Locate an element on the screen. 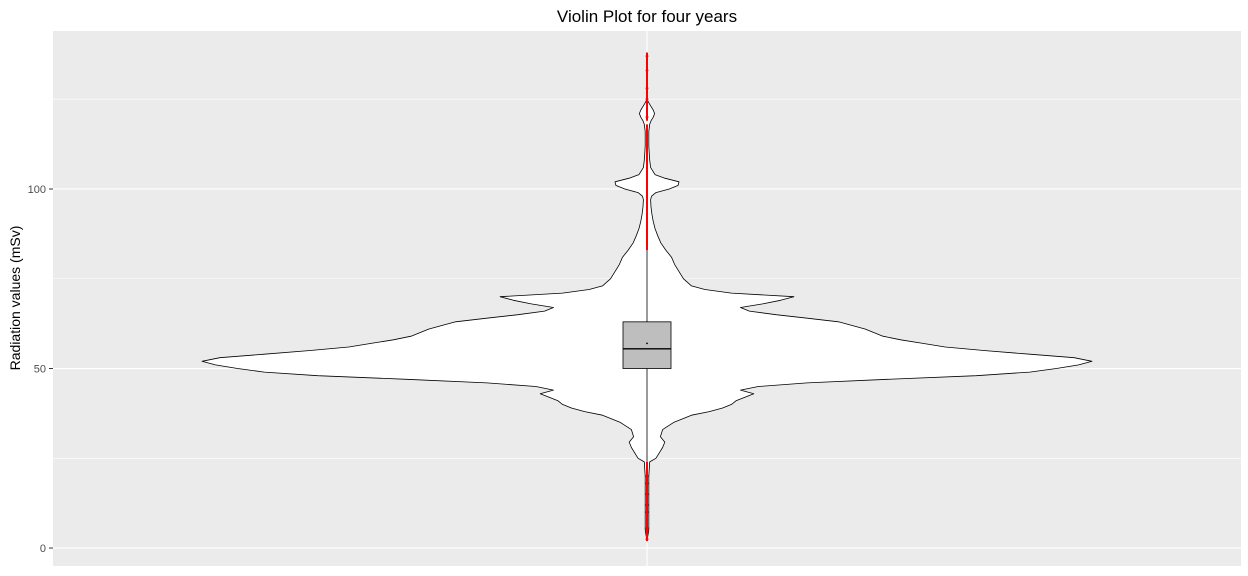 This screenshot has height=576, width=1248. box-mean-point is located at coordinates (647, 343).